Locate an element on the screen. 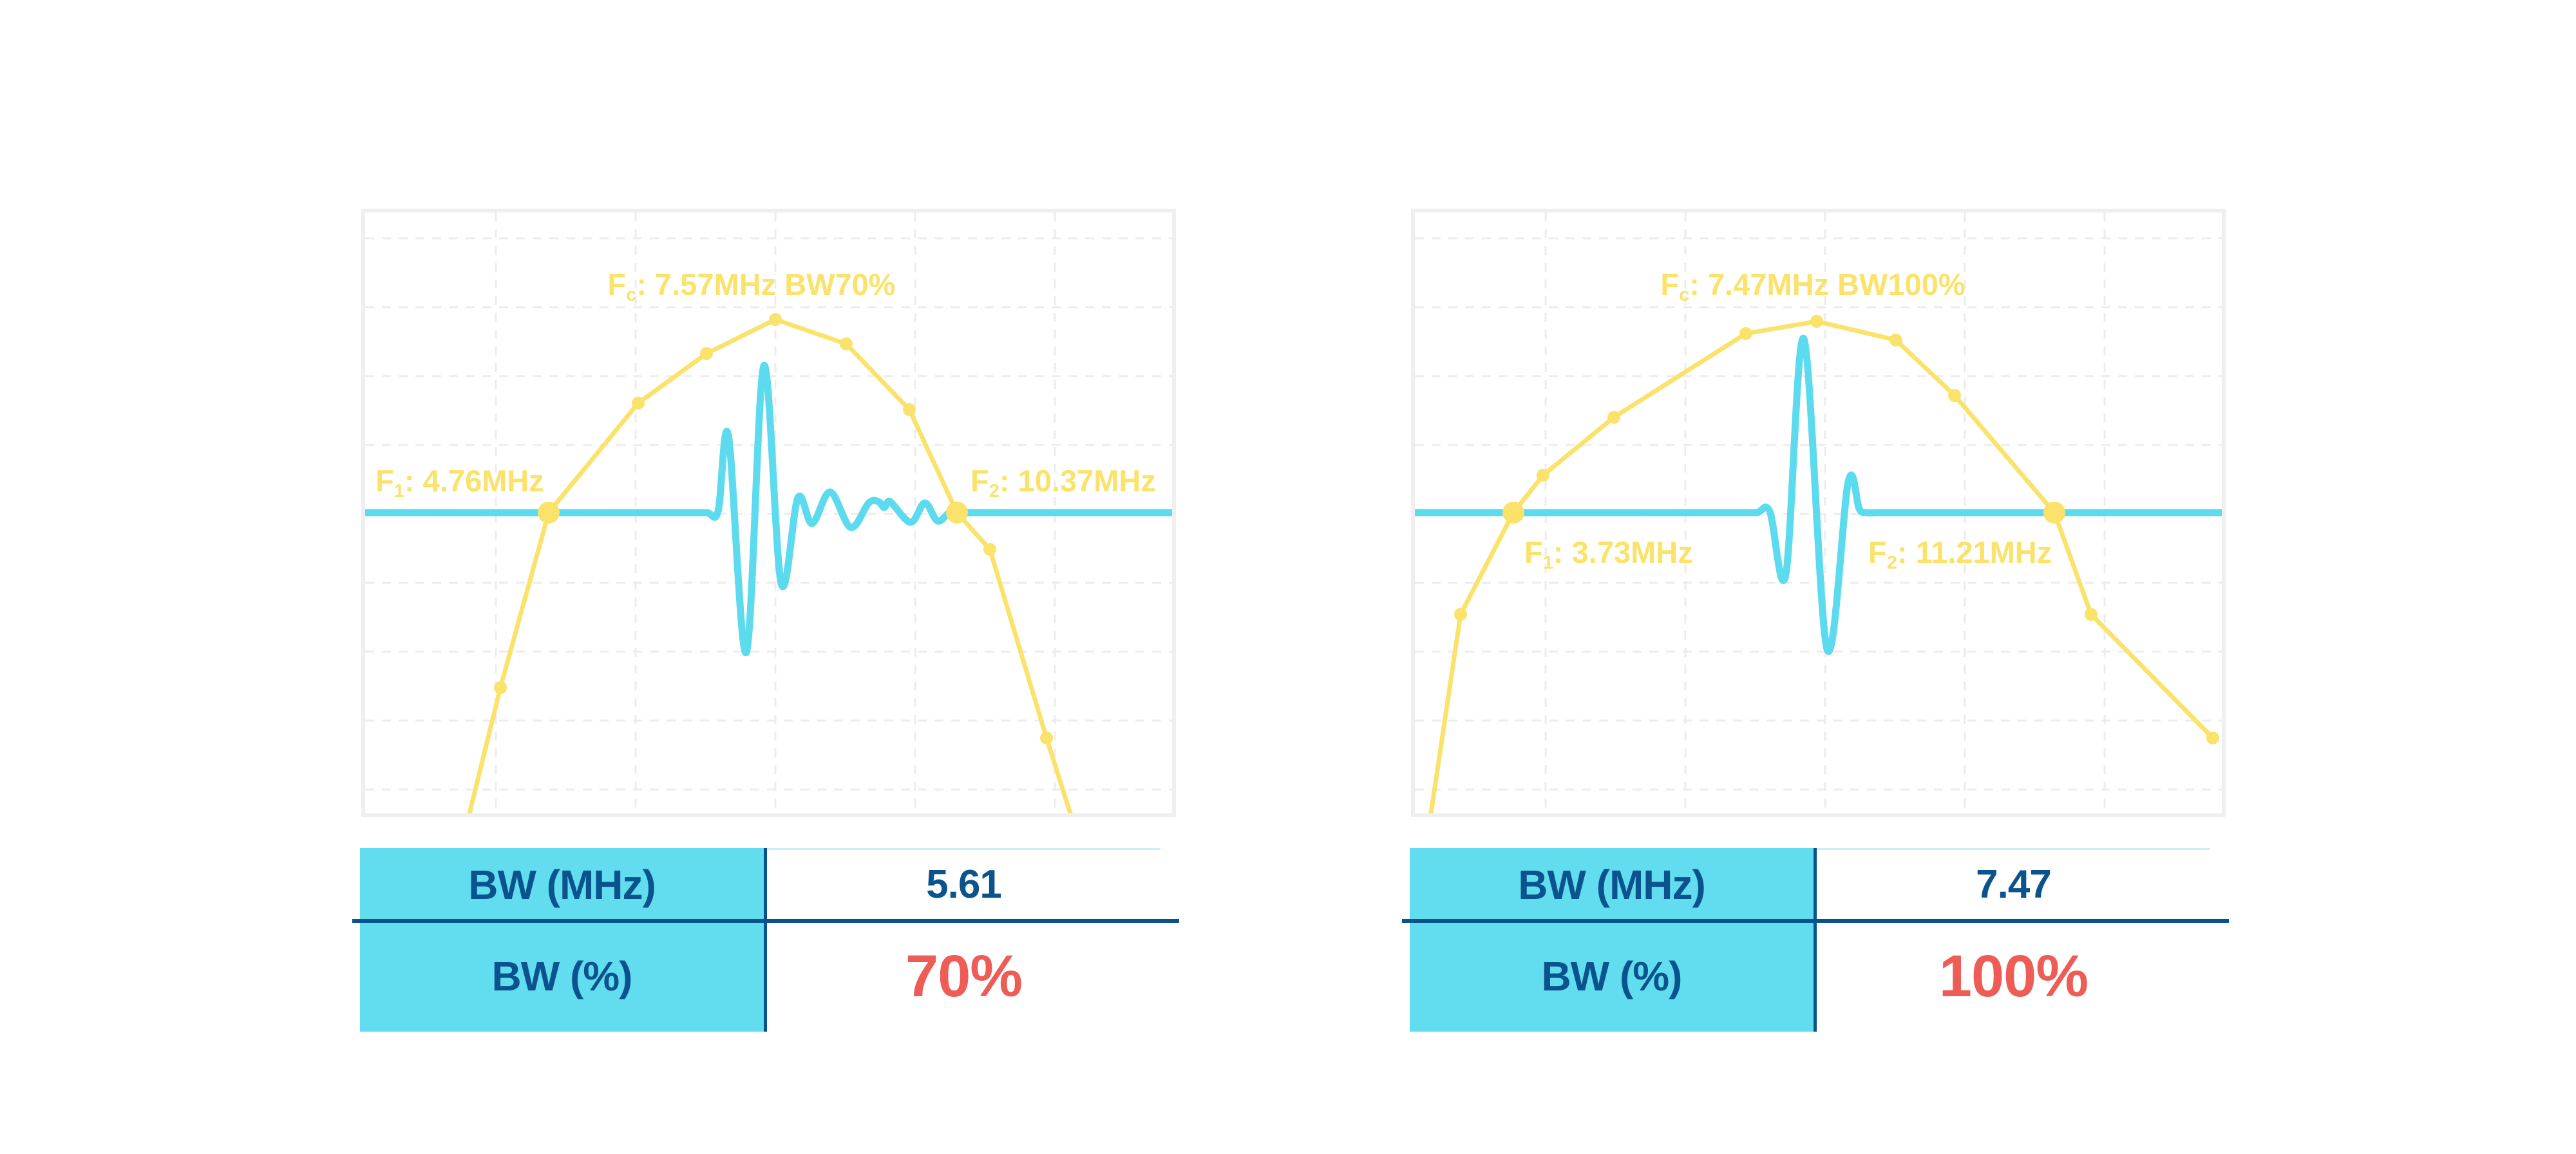 The height and width of the screenshot is (1154, 2576). f1-text: : 4.76MHz is located at coordinates (474, 481).